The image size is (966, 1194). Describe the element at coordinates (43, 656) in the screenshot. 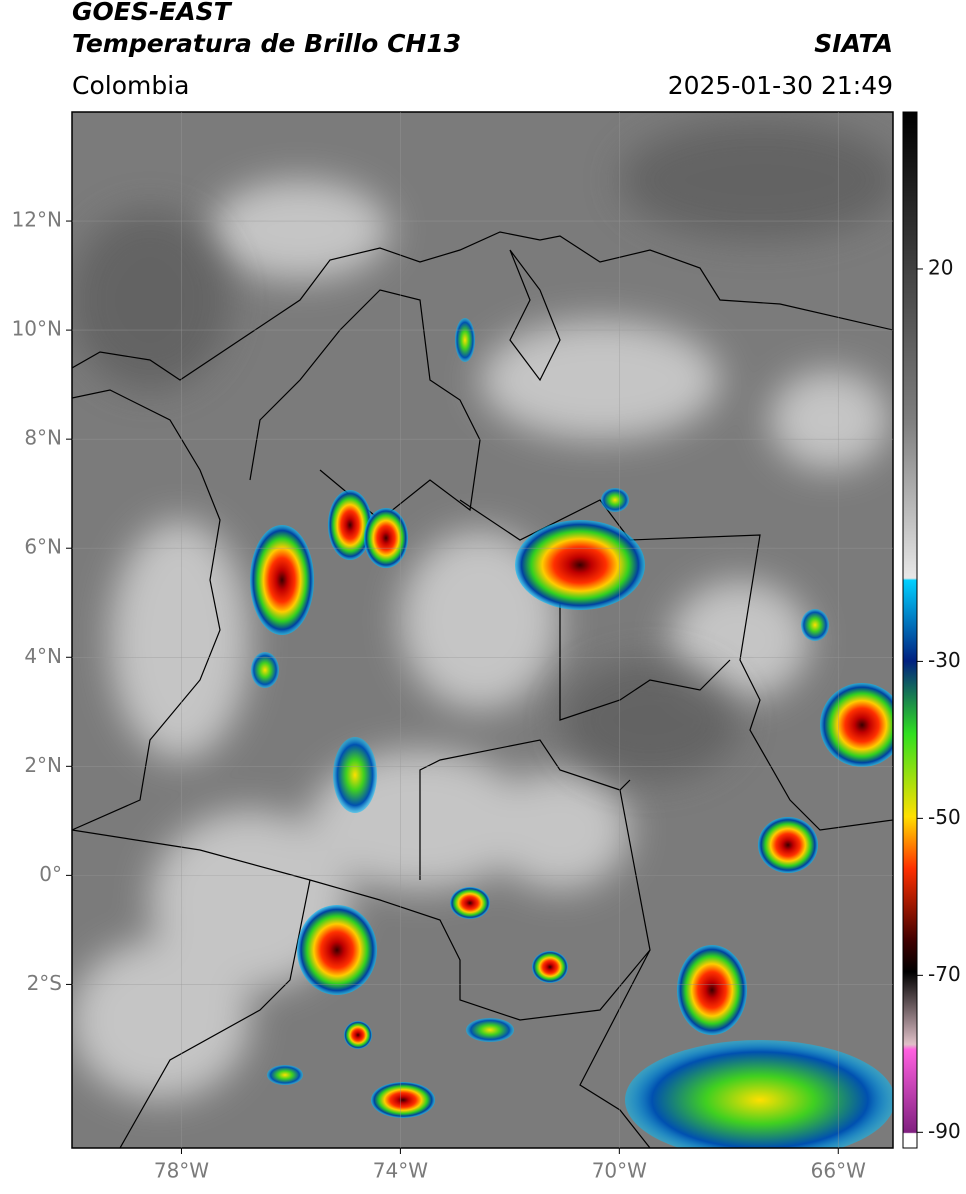

I see `lat-tick-label: 4°N` at that location.